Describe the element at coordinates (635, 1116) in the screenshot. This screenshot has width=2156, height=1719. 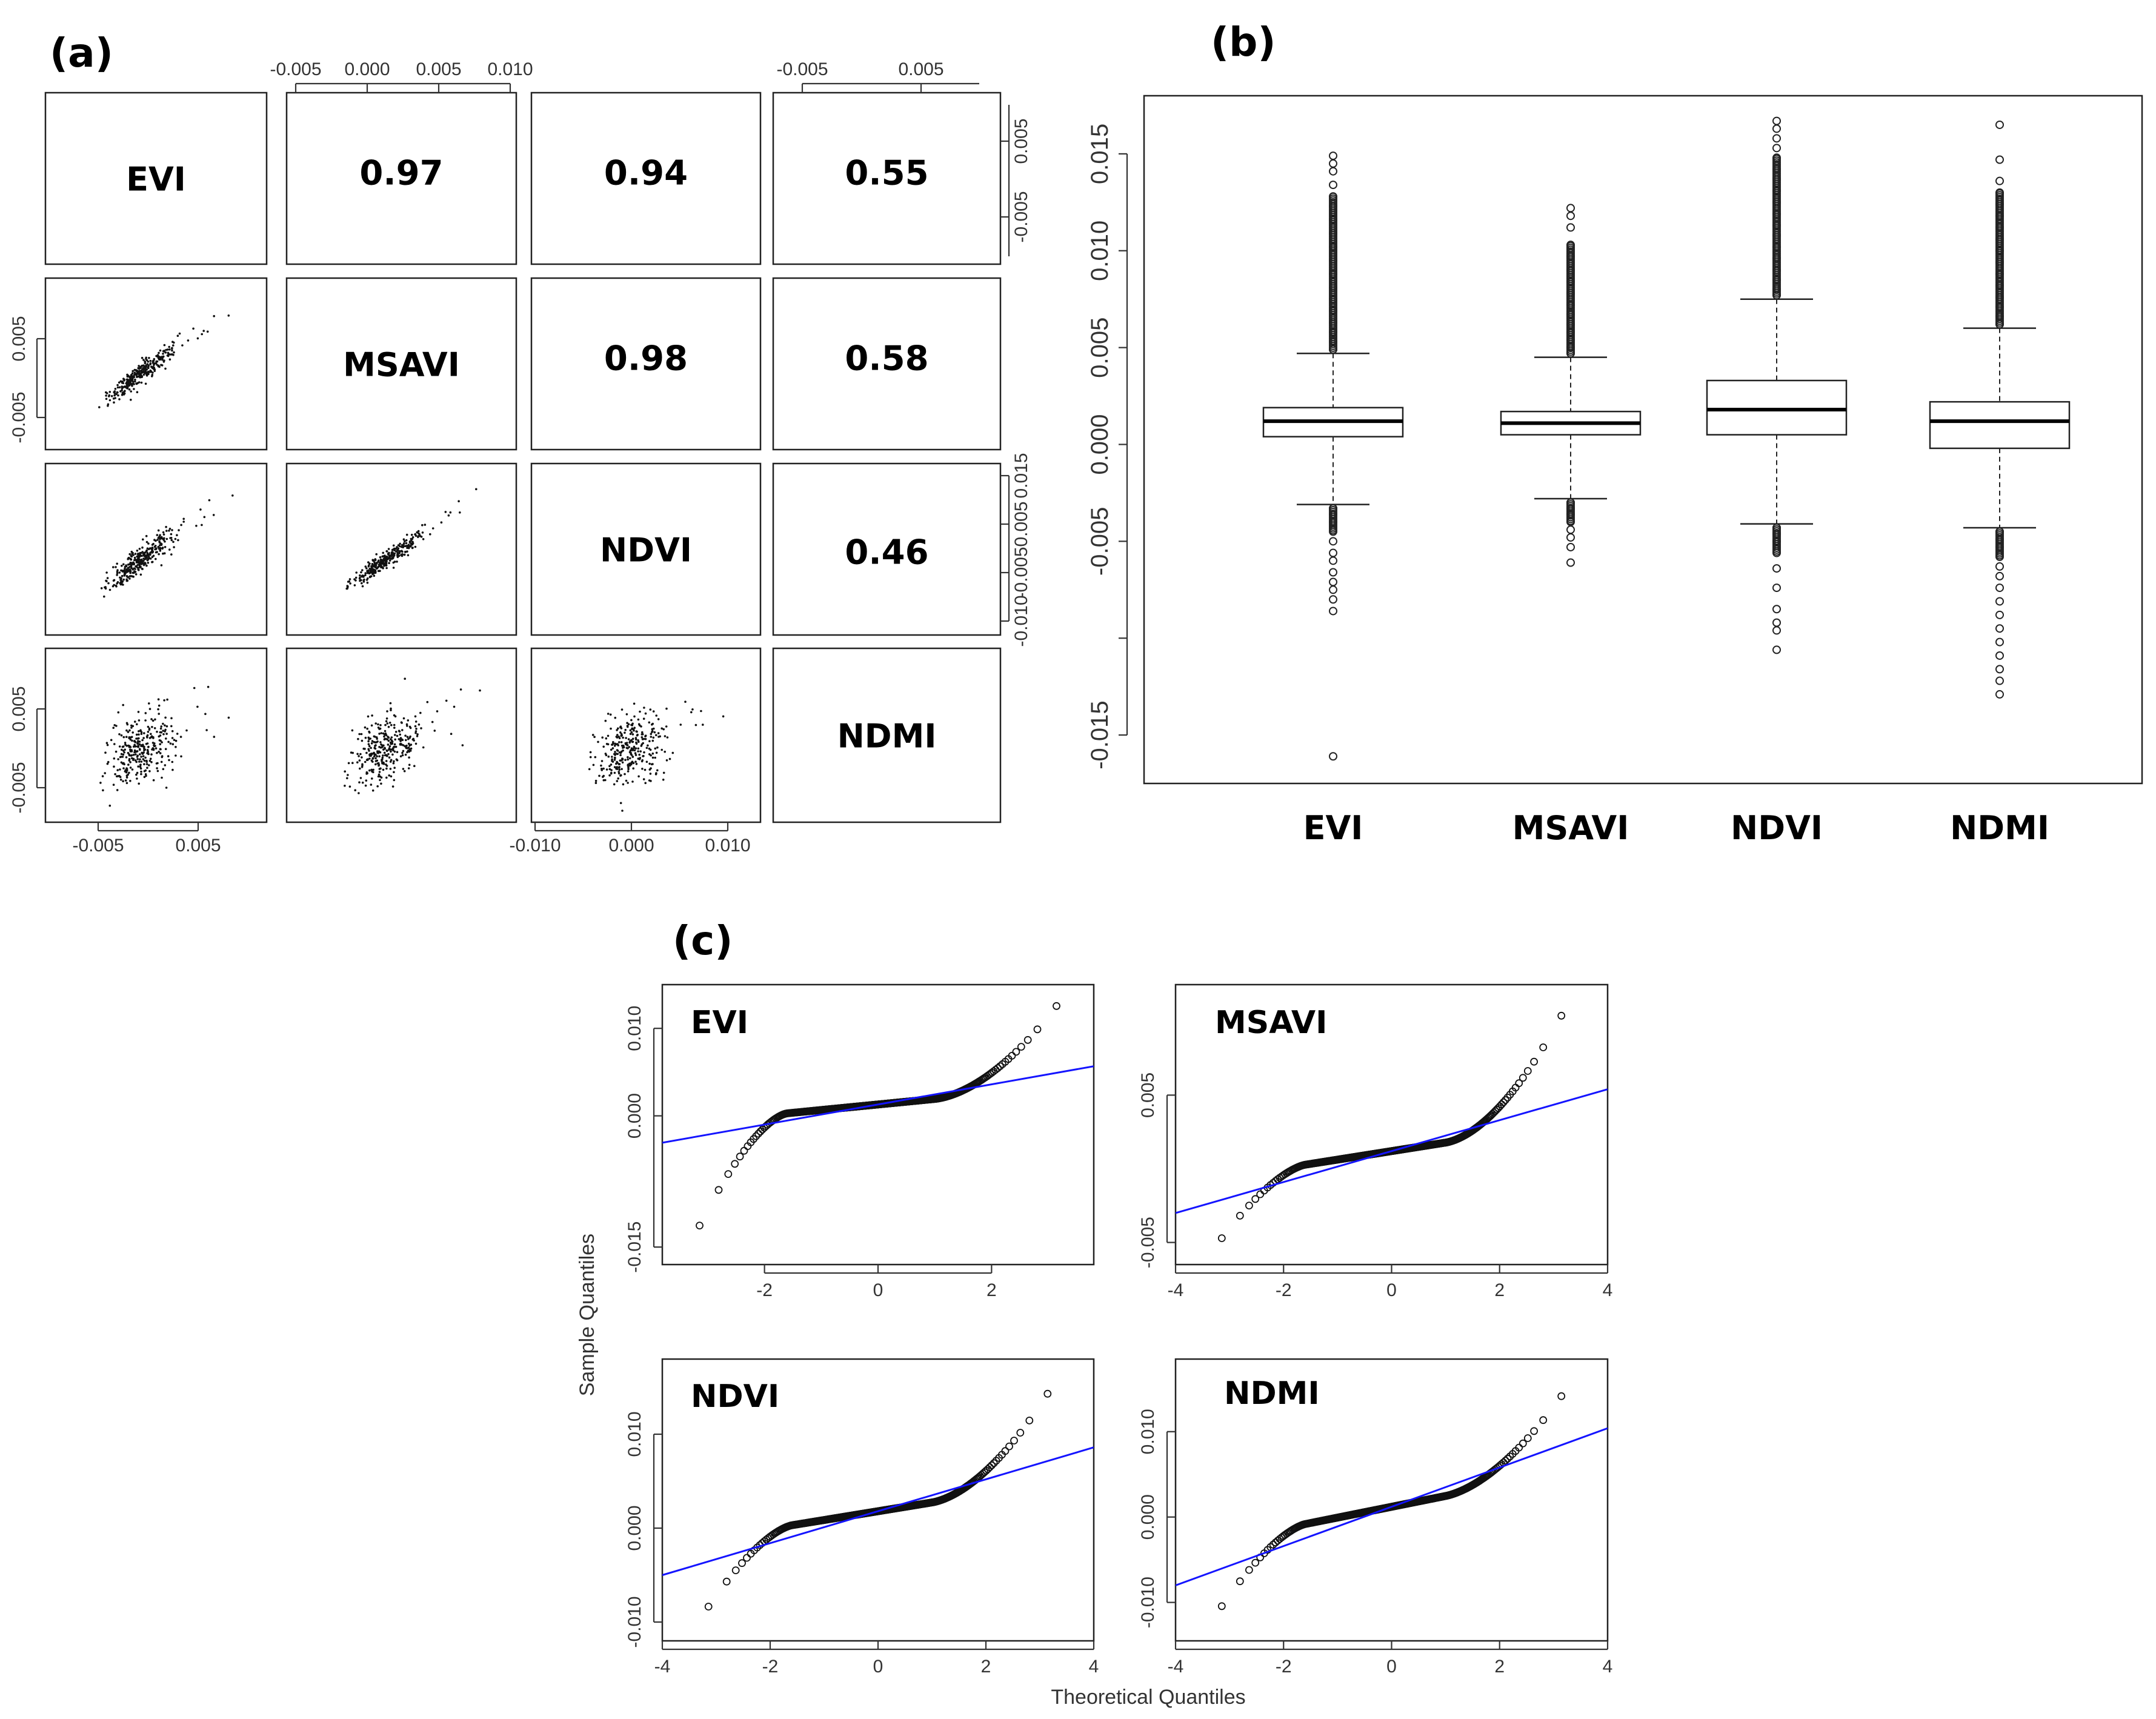
I see `y-tick-label: 0.000` at that location.